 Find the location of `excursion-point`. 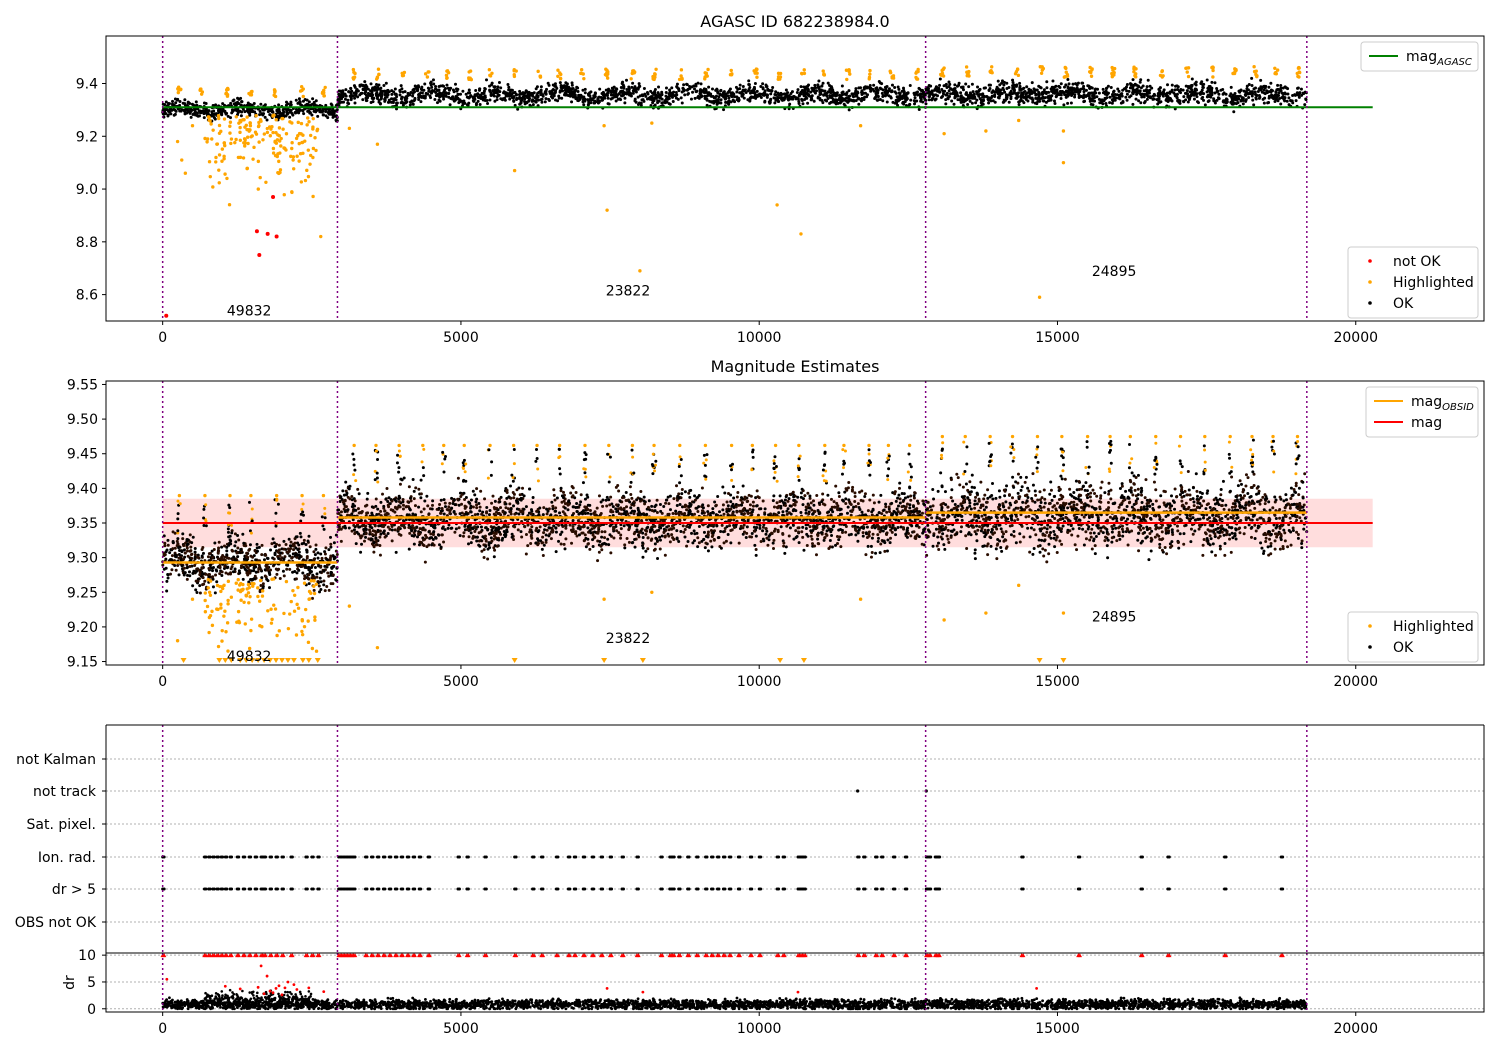

excursion-point is located at coordinates (277, 500).